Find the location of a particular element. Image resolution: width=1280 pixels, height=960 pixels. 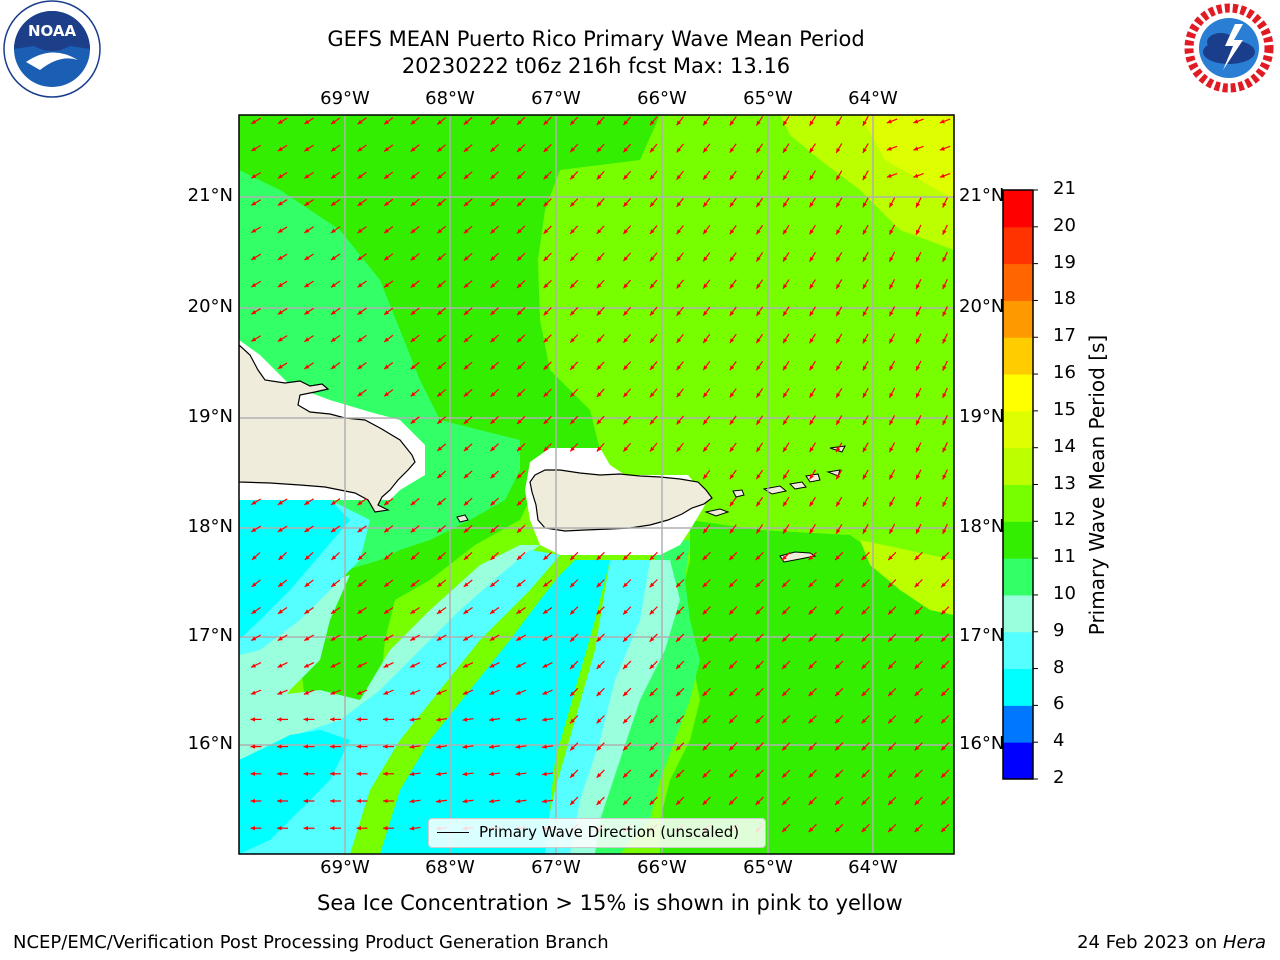

field-band-13-14-se is located at coordinates (907, 577).